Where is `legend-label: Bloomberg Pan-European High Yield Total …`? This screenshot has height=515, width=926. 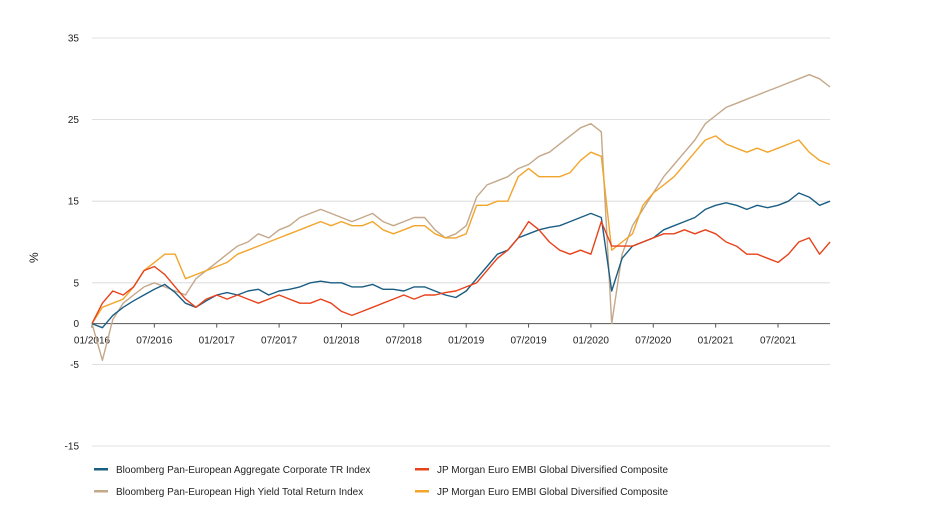 legend-label: Bloomberg Pan-European High Yield Total … is located at coordinates (239, 492).